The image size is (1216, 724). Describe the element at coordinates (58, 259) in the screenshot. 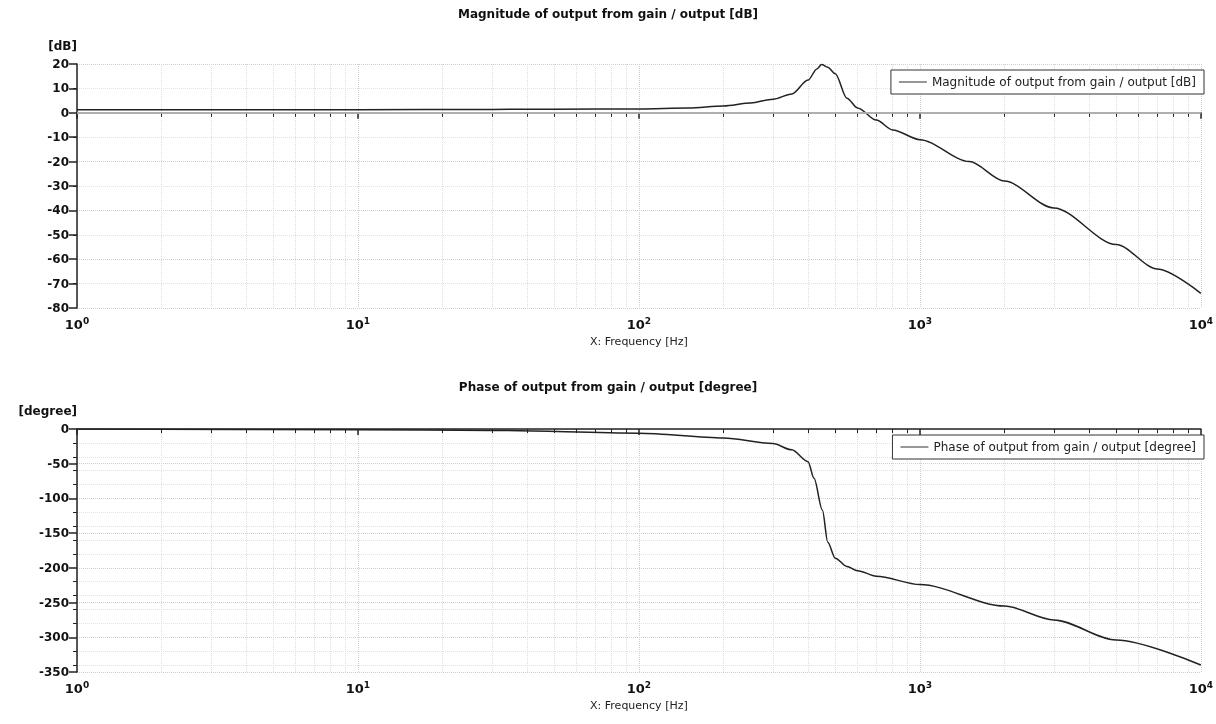

I see `y-tick-label: -60` at that location.